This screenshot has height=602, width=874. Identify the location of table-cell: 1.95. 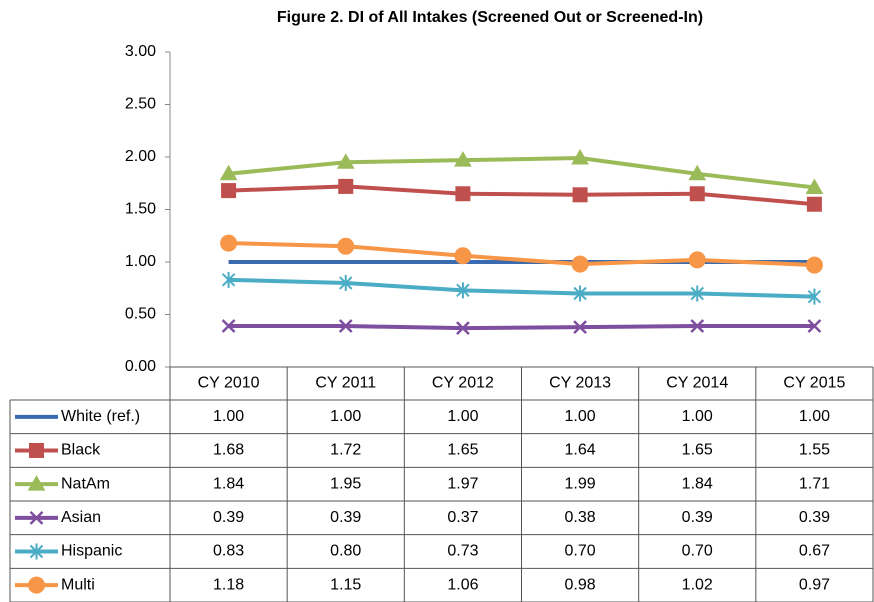
(345, 483).